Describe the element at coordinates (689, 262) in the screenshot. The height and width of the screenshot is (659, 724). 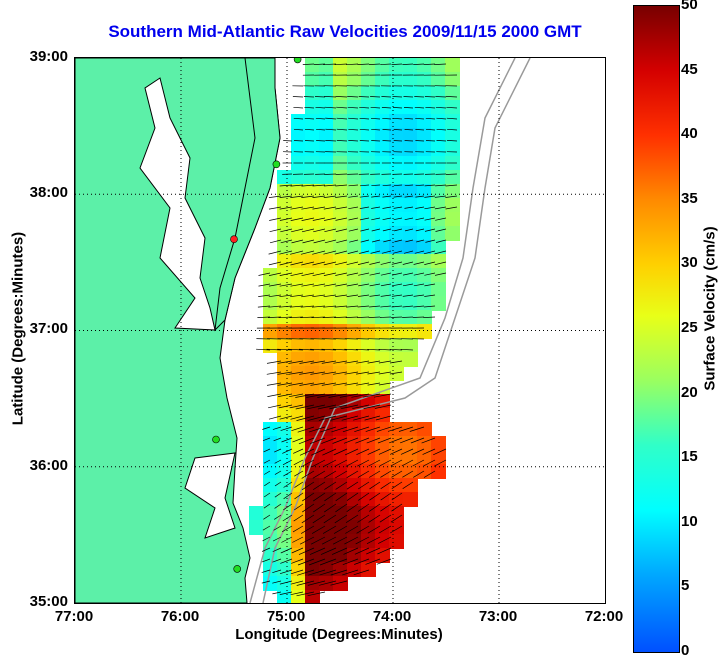
I see `colorbar-tick: 30` at that location.